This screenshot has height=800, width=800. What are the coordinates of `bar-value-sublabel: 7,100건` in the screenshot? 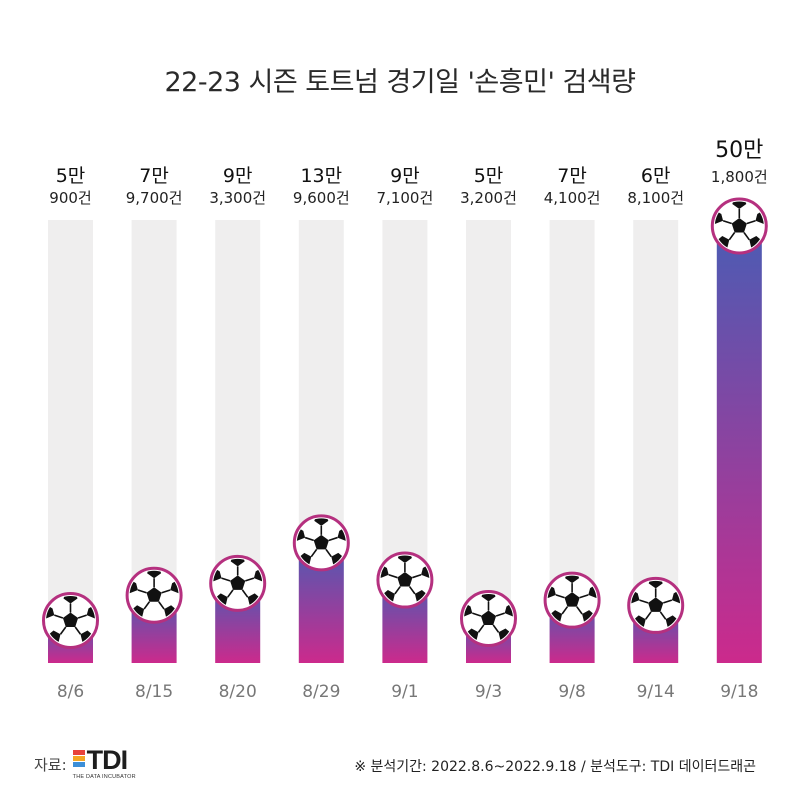 It's located at (405, 198).